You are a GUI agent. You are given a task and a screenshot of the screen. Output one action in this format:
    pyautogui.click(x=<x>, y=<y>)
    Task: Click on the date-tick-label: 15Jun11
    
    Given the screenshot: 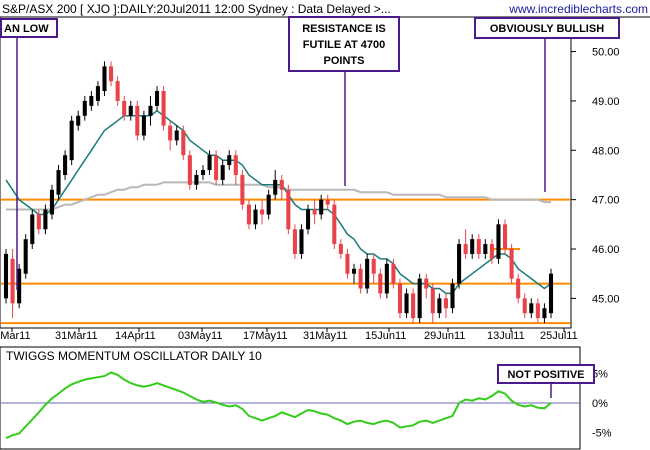 What is the action you would take?
    pyautogui.click(x=385, y=336)
    